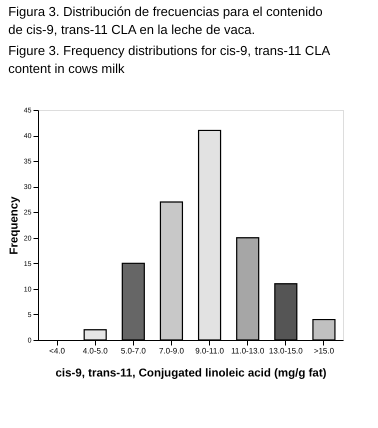 This screenshot has width=378, height=428. What do you see at coordinates (209, 351) in the screenshot?
I see `x-tick-label: 9.0-11.0` at bounding box center [209, 351].